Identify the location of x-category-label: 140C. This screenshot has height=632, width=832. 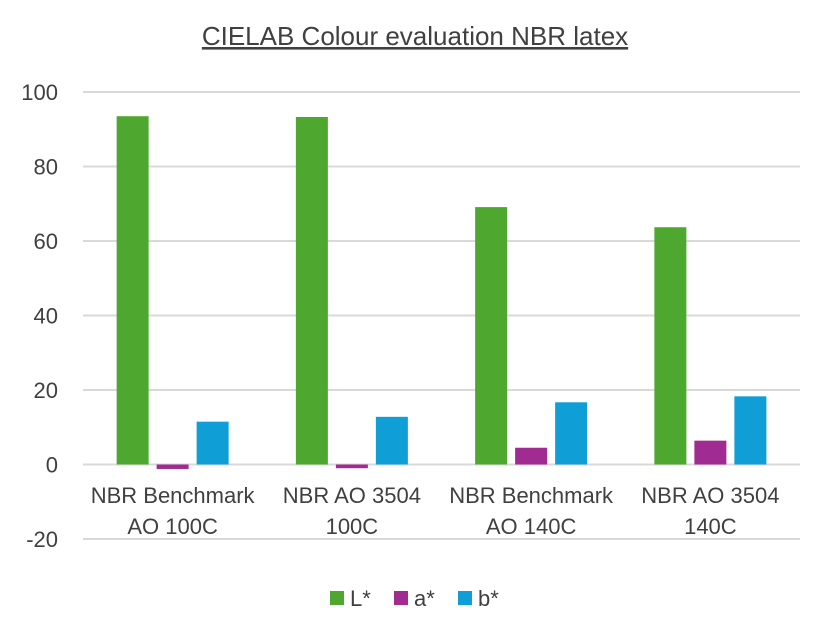
(710, 526).